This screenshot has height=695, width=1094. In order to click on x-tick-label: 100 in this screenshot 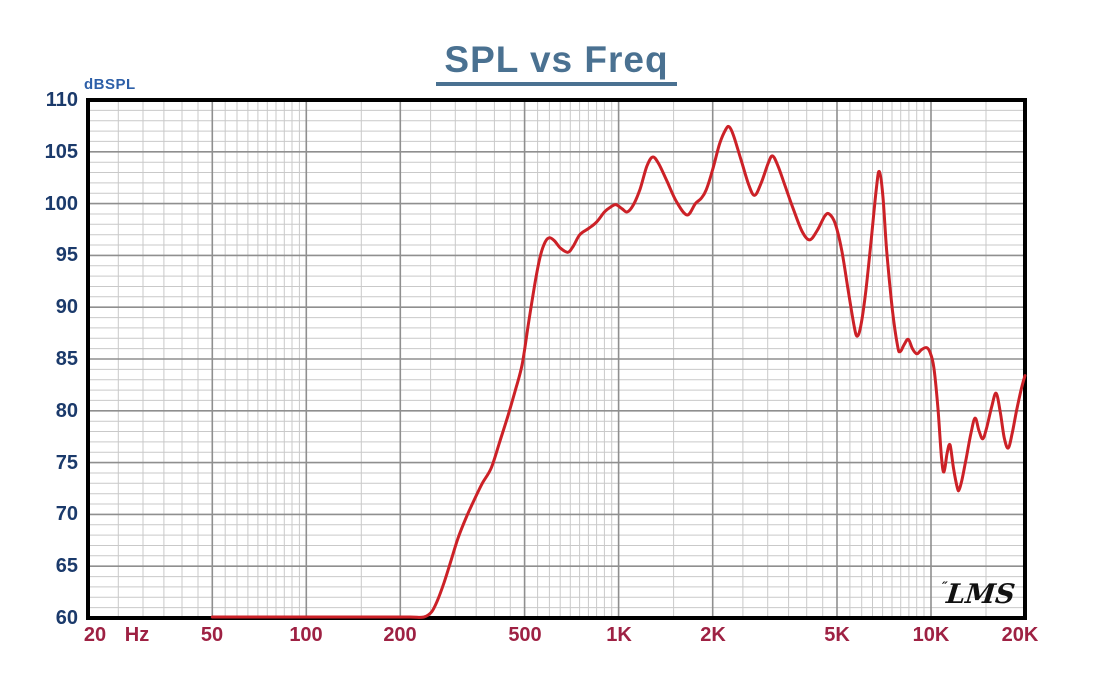, I will do `click(306, 635)`.